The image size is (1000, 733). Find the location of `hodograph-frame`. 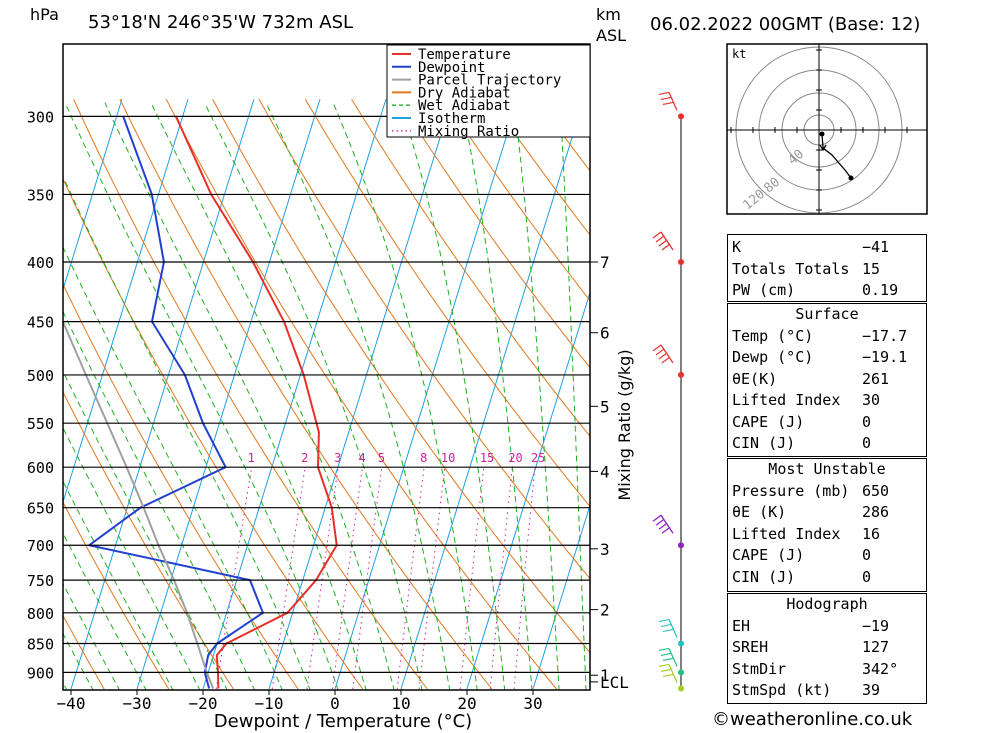

hodograph-frame is located at coordinates (827, 129).